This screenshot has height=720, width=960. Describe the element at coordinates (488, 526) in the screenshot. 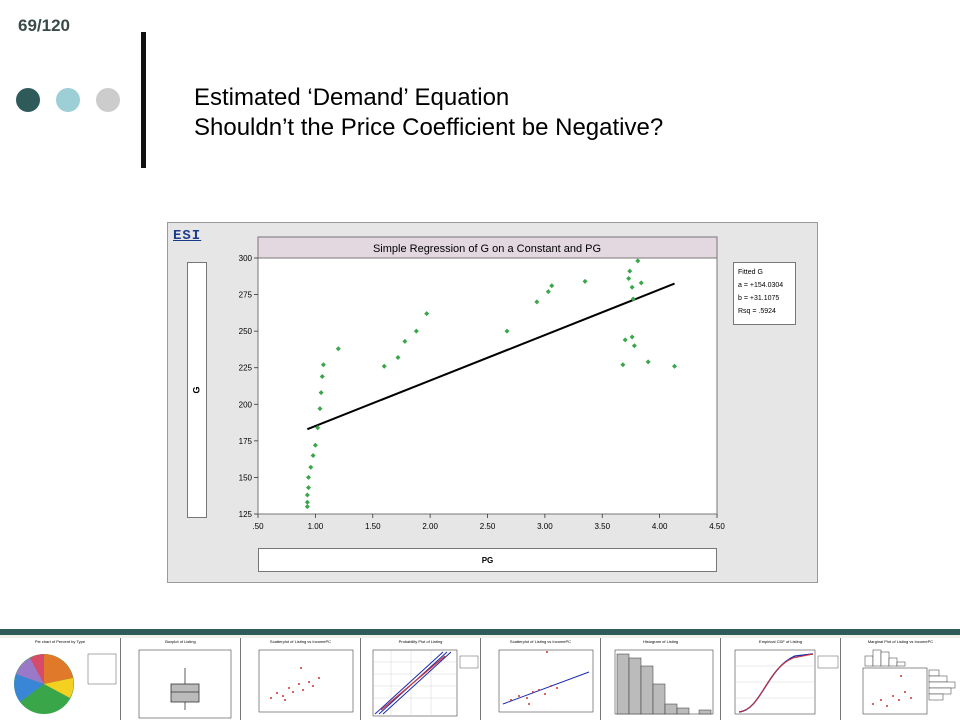

I see `x-tick-label: 2.50` at that location.